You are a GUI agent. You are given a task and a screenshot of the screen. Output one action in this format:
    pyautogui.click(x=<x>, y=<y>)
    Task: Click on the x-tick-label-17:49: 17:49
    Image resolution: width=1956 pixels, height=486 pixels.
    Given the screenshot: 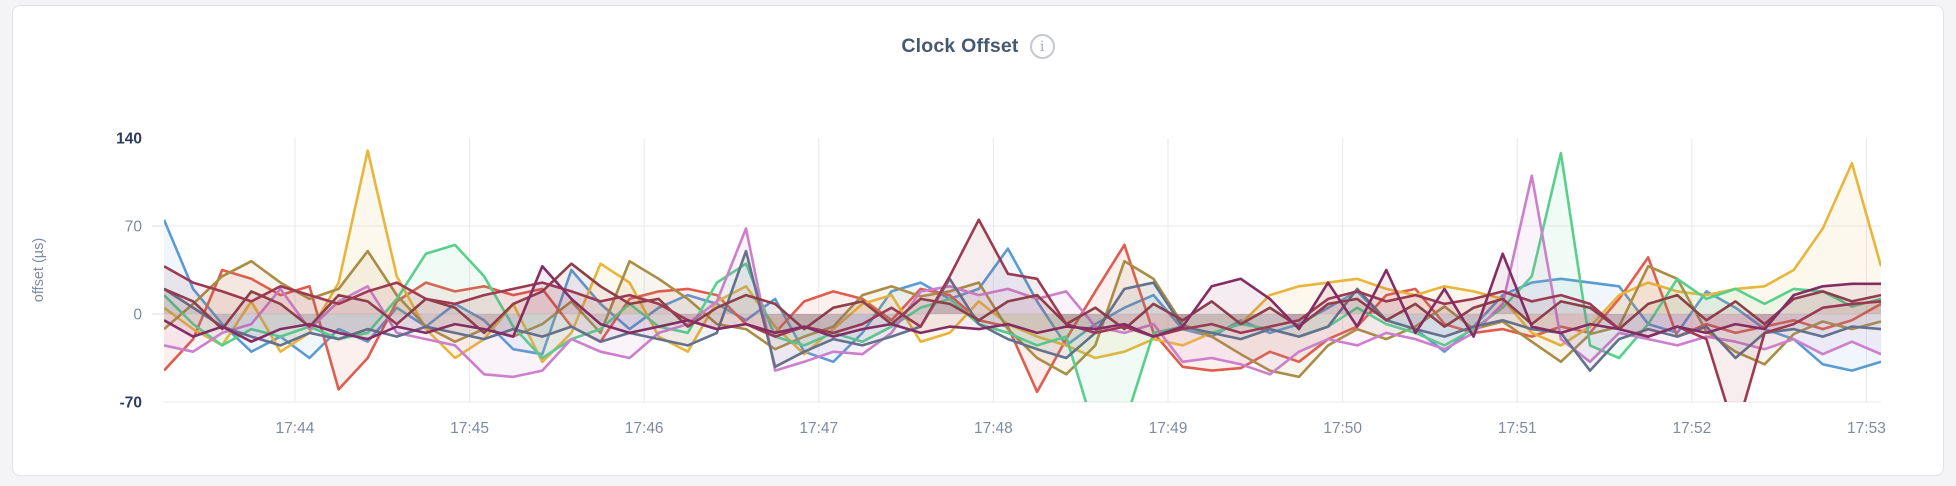 What is the action you would take?
    pyautogui.click(x=1168, y=428)
    